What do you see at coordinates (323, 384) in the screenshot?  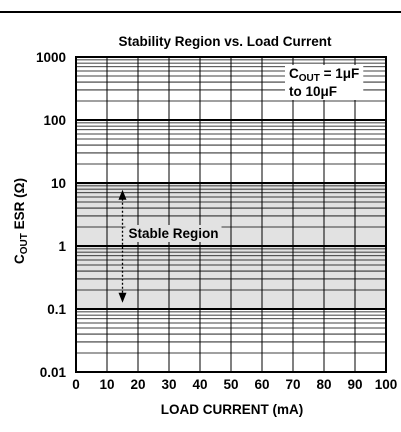 I see `x-tick-label: 80` at bounding box center [323, 384].